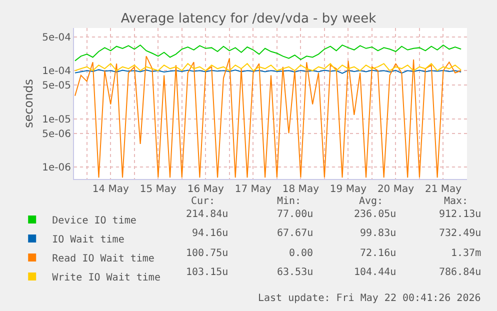 The width and height of the screenshot is (497, 311). I want to click on text: 0.00, so click(301, 253).